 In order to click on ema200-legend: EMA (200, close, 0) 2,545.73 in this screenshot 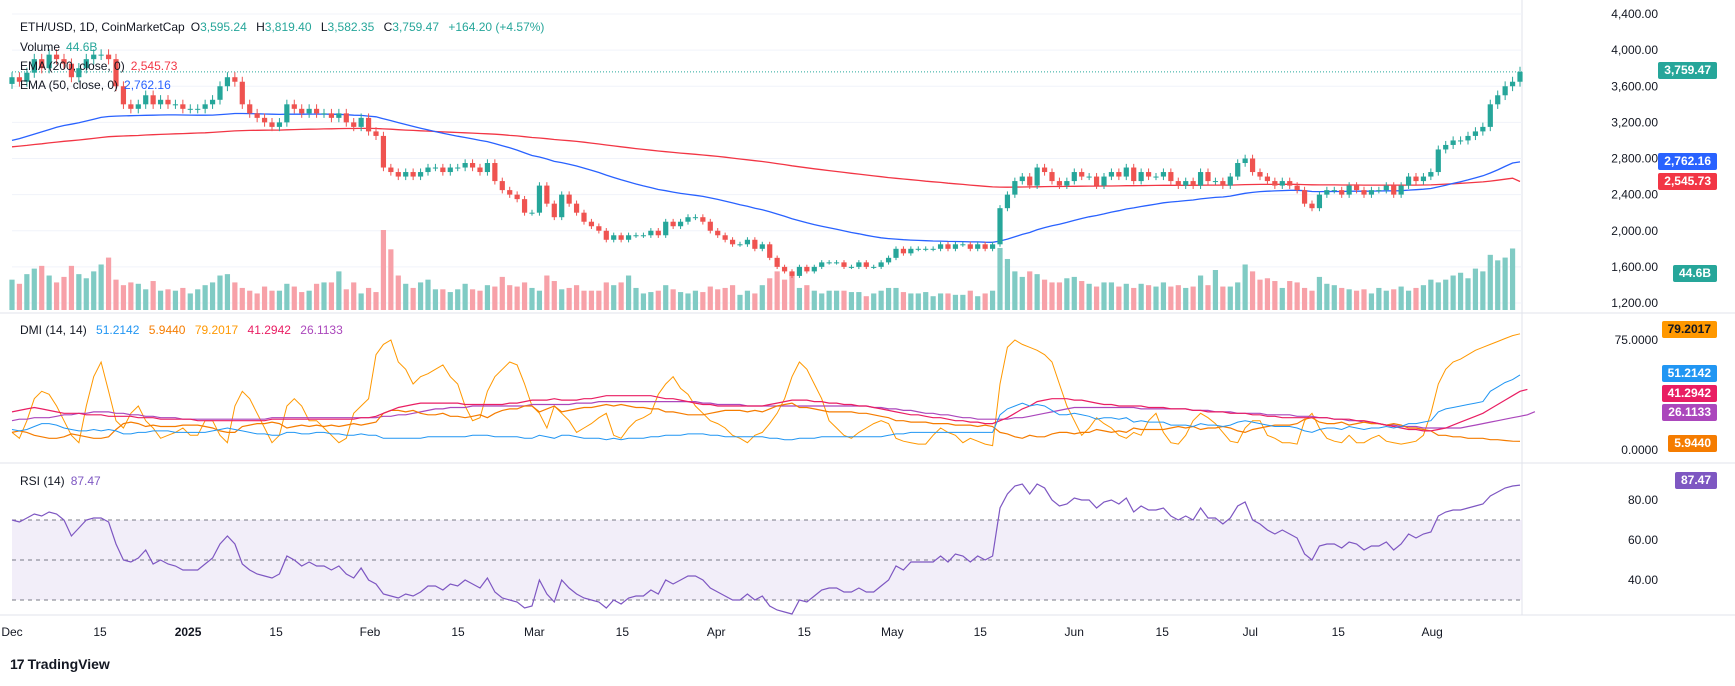, I will do `click(99, 66)`.